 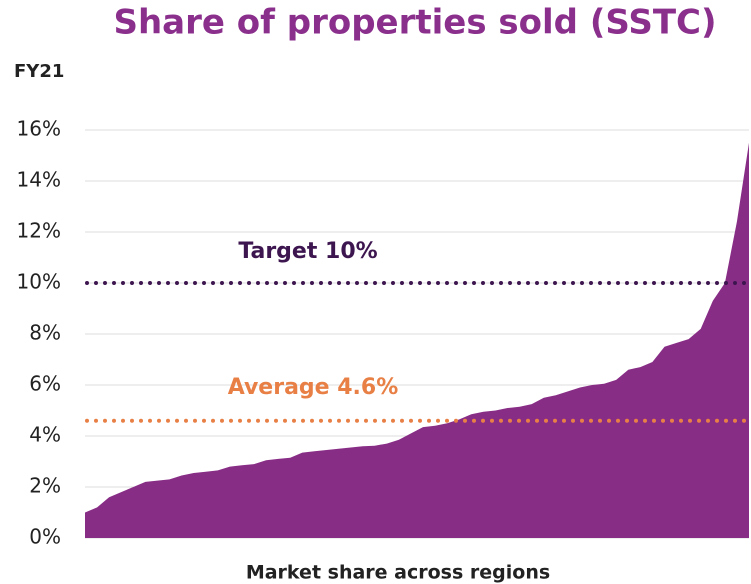 I want to click on y-tick-label: 2%, so click(x=45, y=486).